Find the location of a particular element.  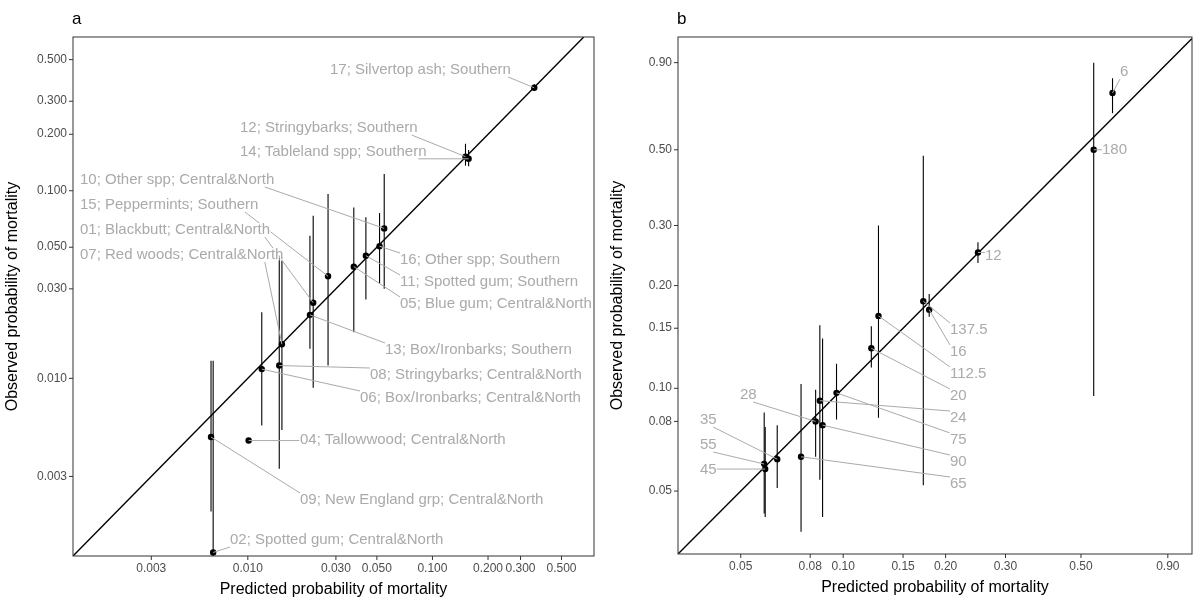

annotation: 24 is located at coordinates (958, 416).